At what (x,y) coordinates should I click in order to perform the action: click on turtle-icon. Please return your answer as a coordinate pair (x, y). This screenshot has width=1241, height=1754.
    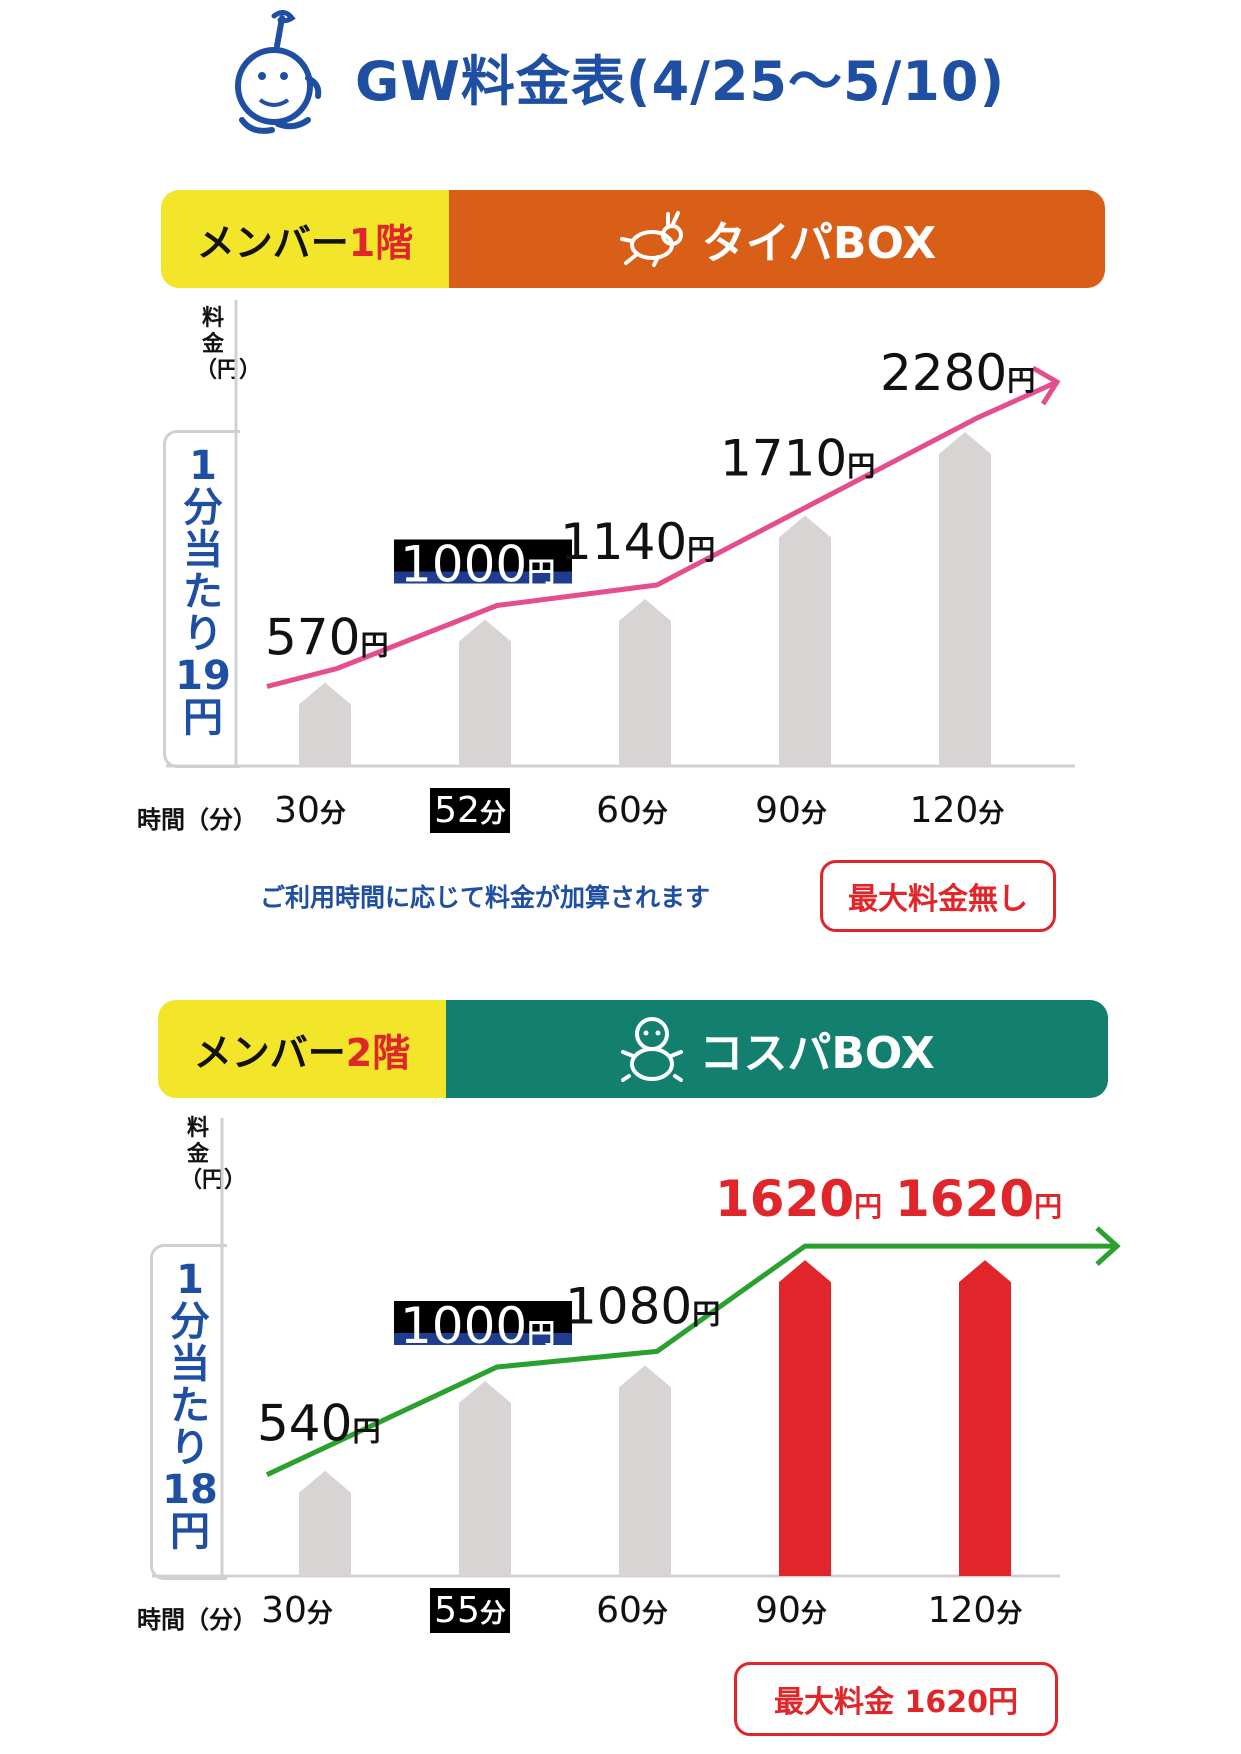
    Looking at the image, I should click on (652, 1049).